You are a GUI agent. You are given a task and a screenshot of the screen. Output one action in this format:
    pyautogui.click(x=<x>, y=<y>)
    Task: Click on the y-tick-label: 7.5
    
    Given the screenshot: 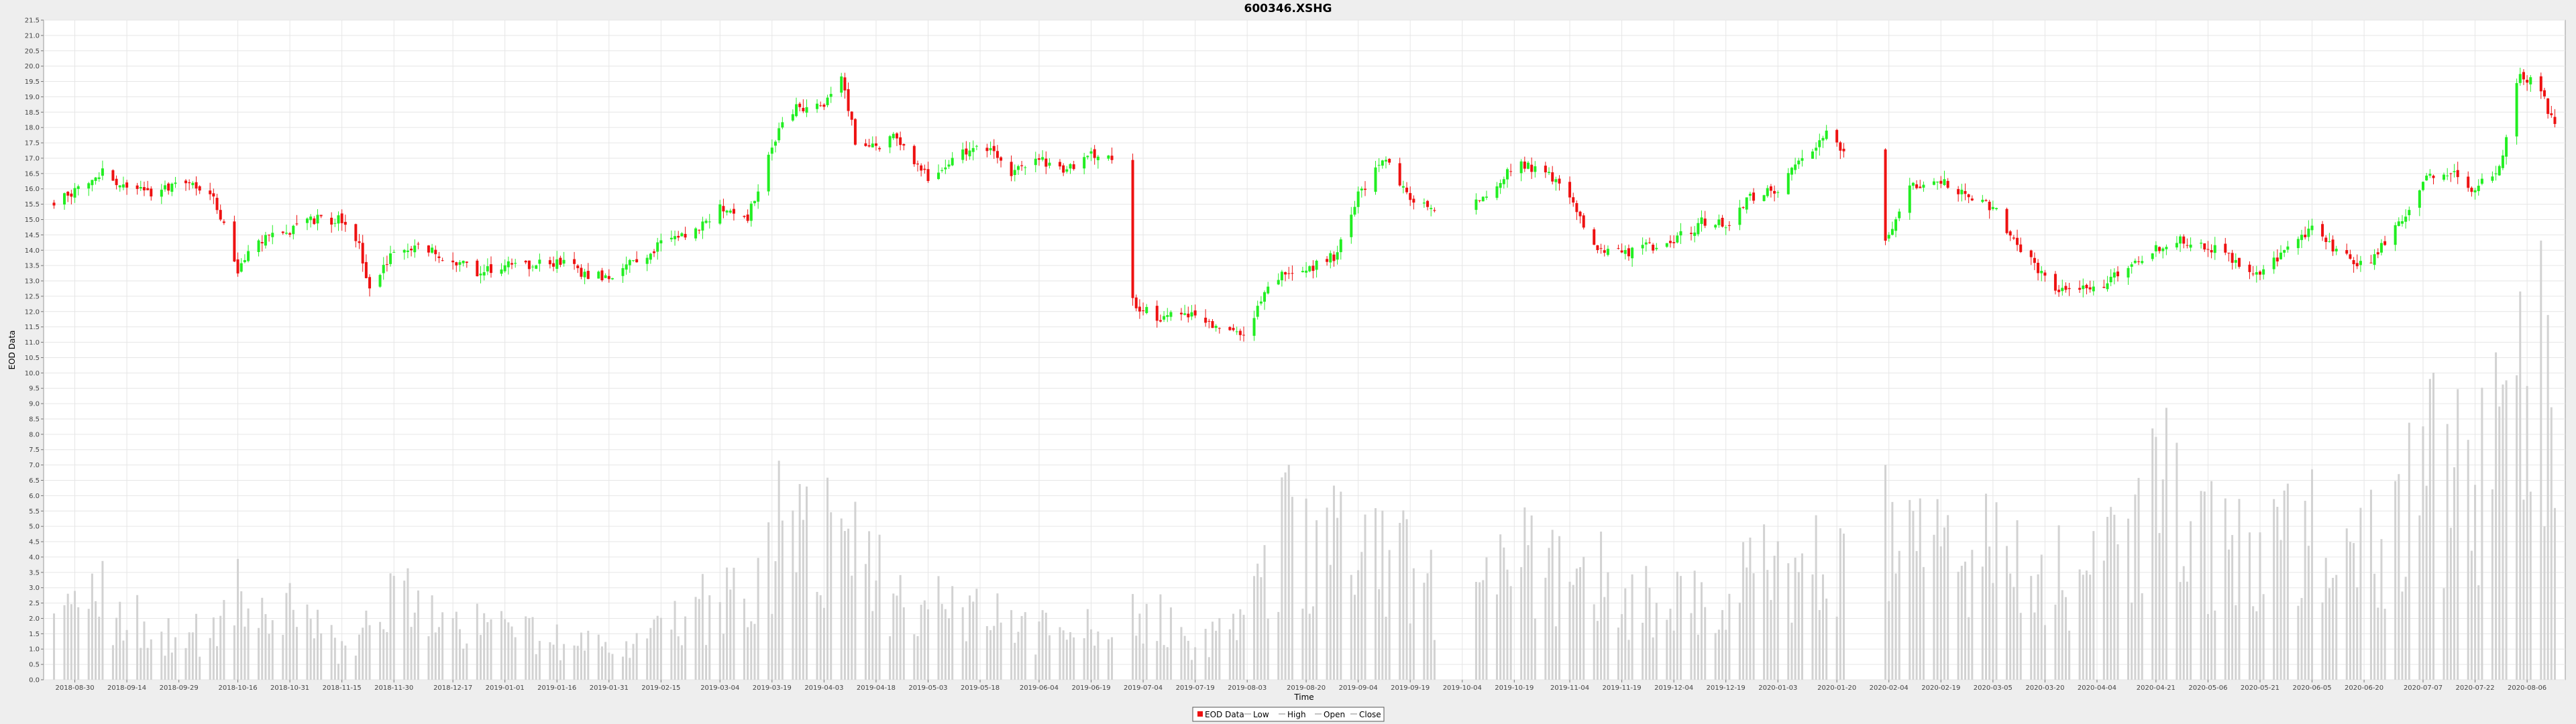 What is the action you would take?
    pyautogui.click(x=34, y=450)
    